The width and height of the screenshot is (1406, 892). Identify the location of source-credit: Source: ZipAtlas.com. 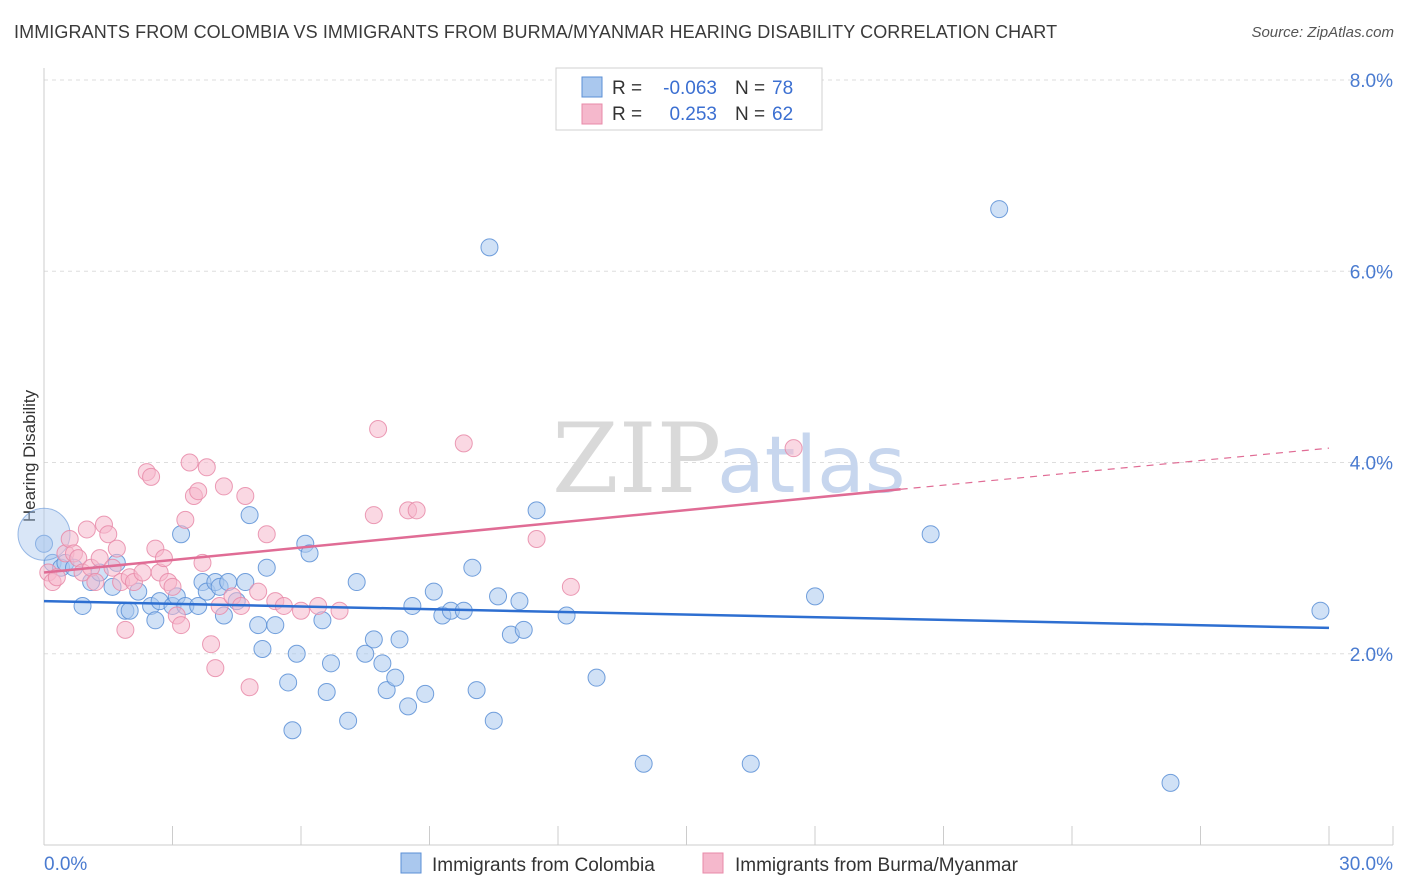
(1322, 32).